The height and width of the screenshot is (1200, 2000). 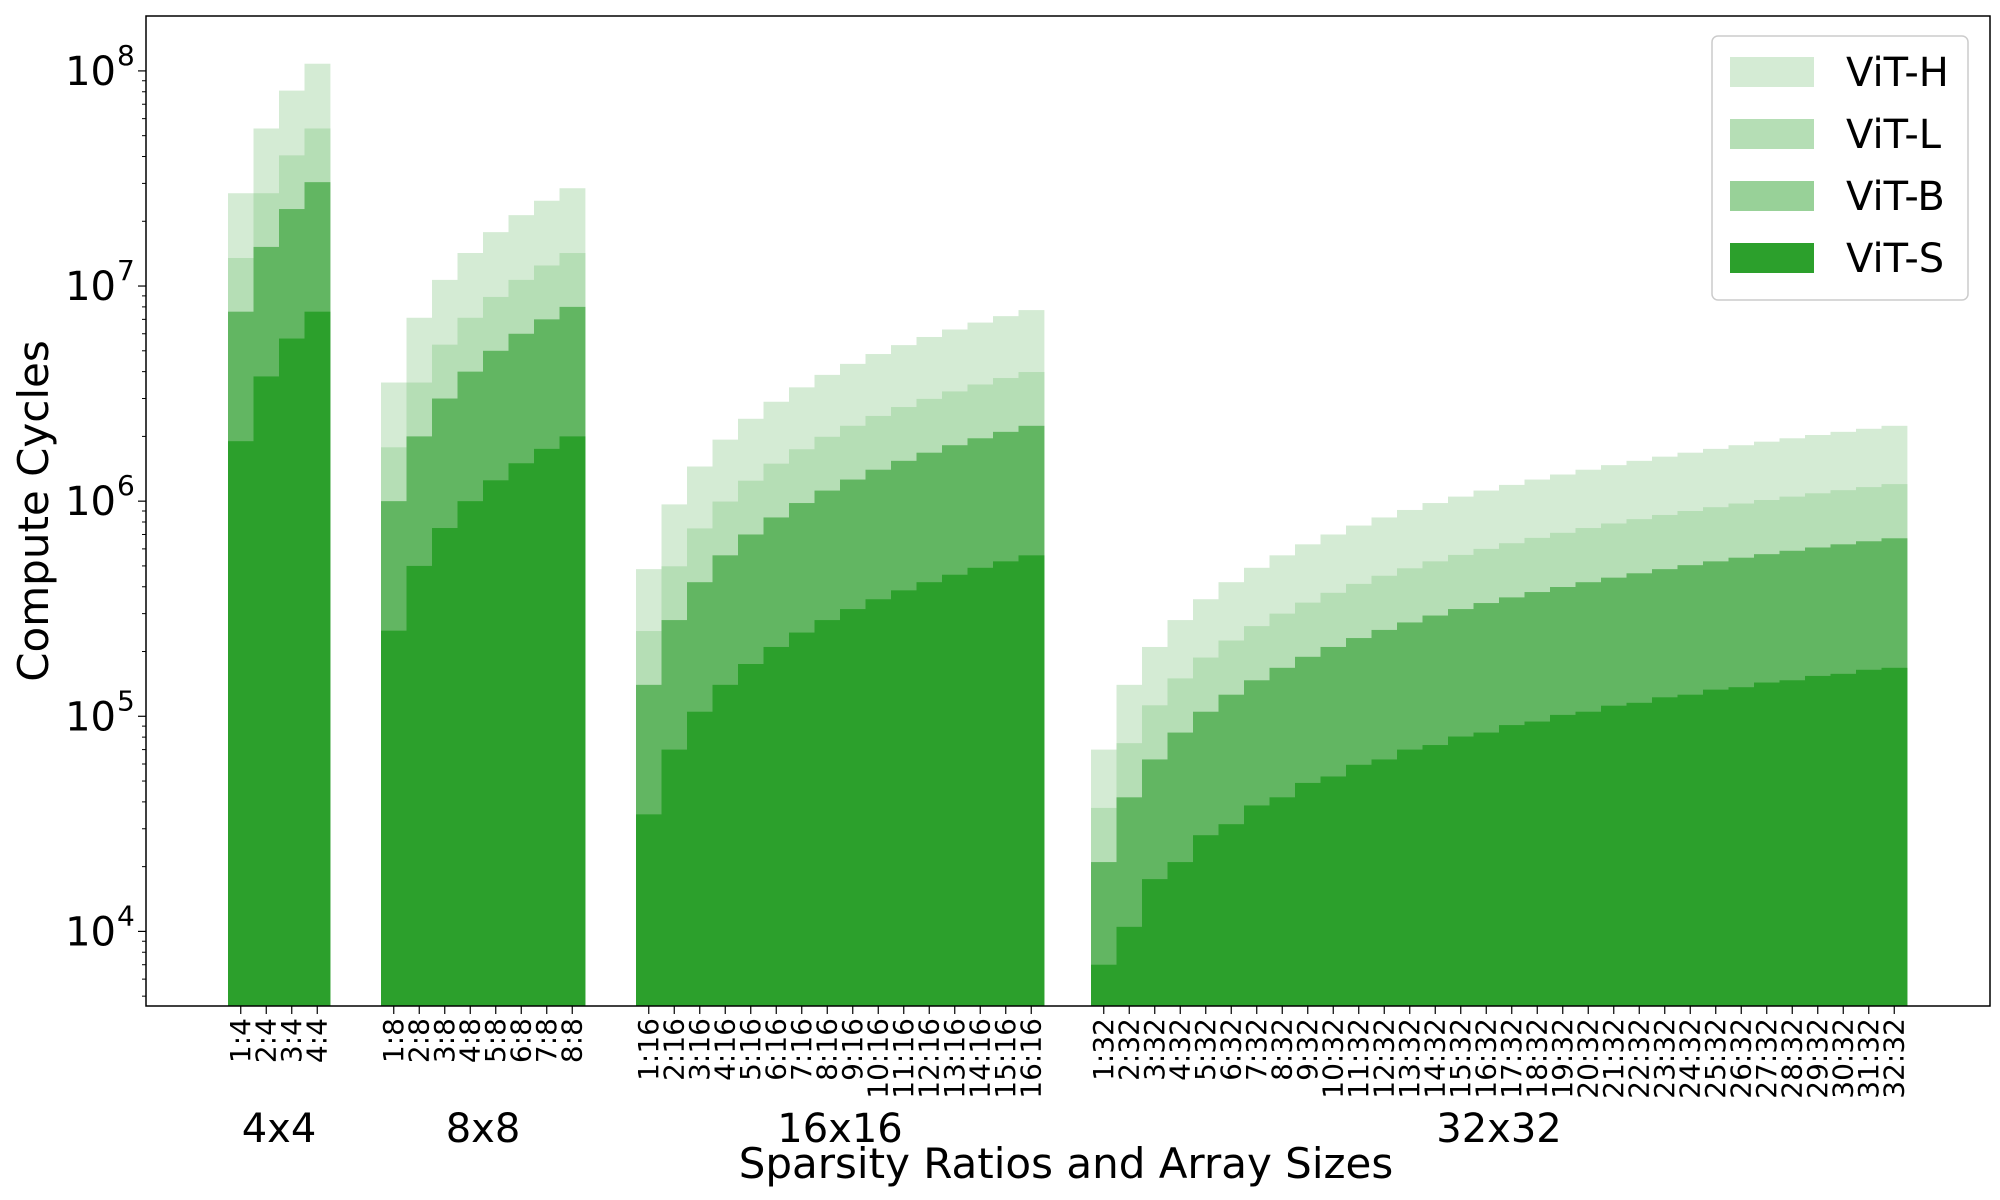 I want to click on x-tick-label: 9:16, so click(x=852, y=1049).